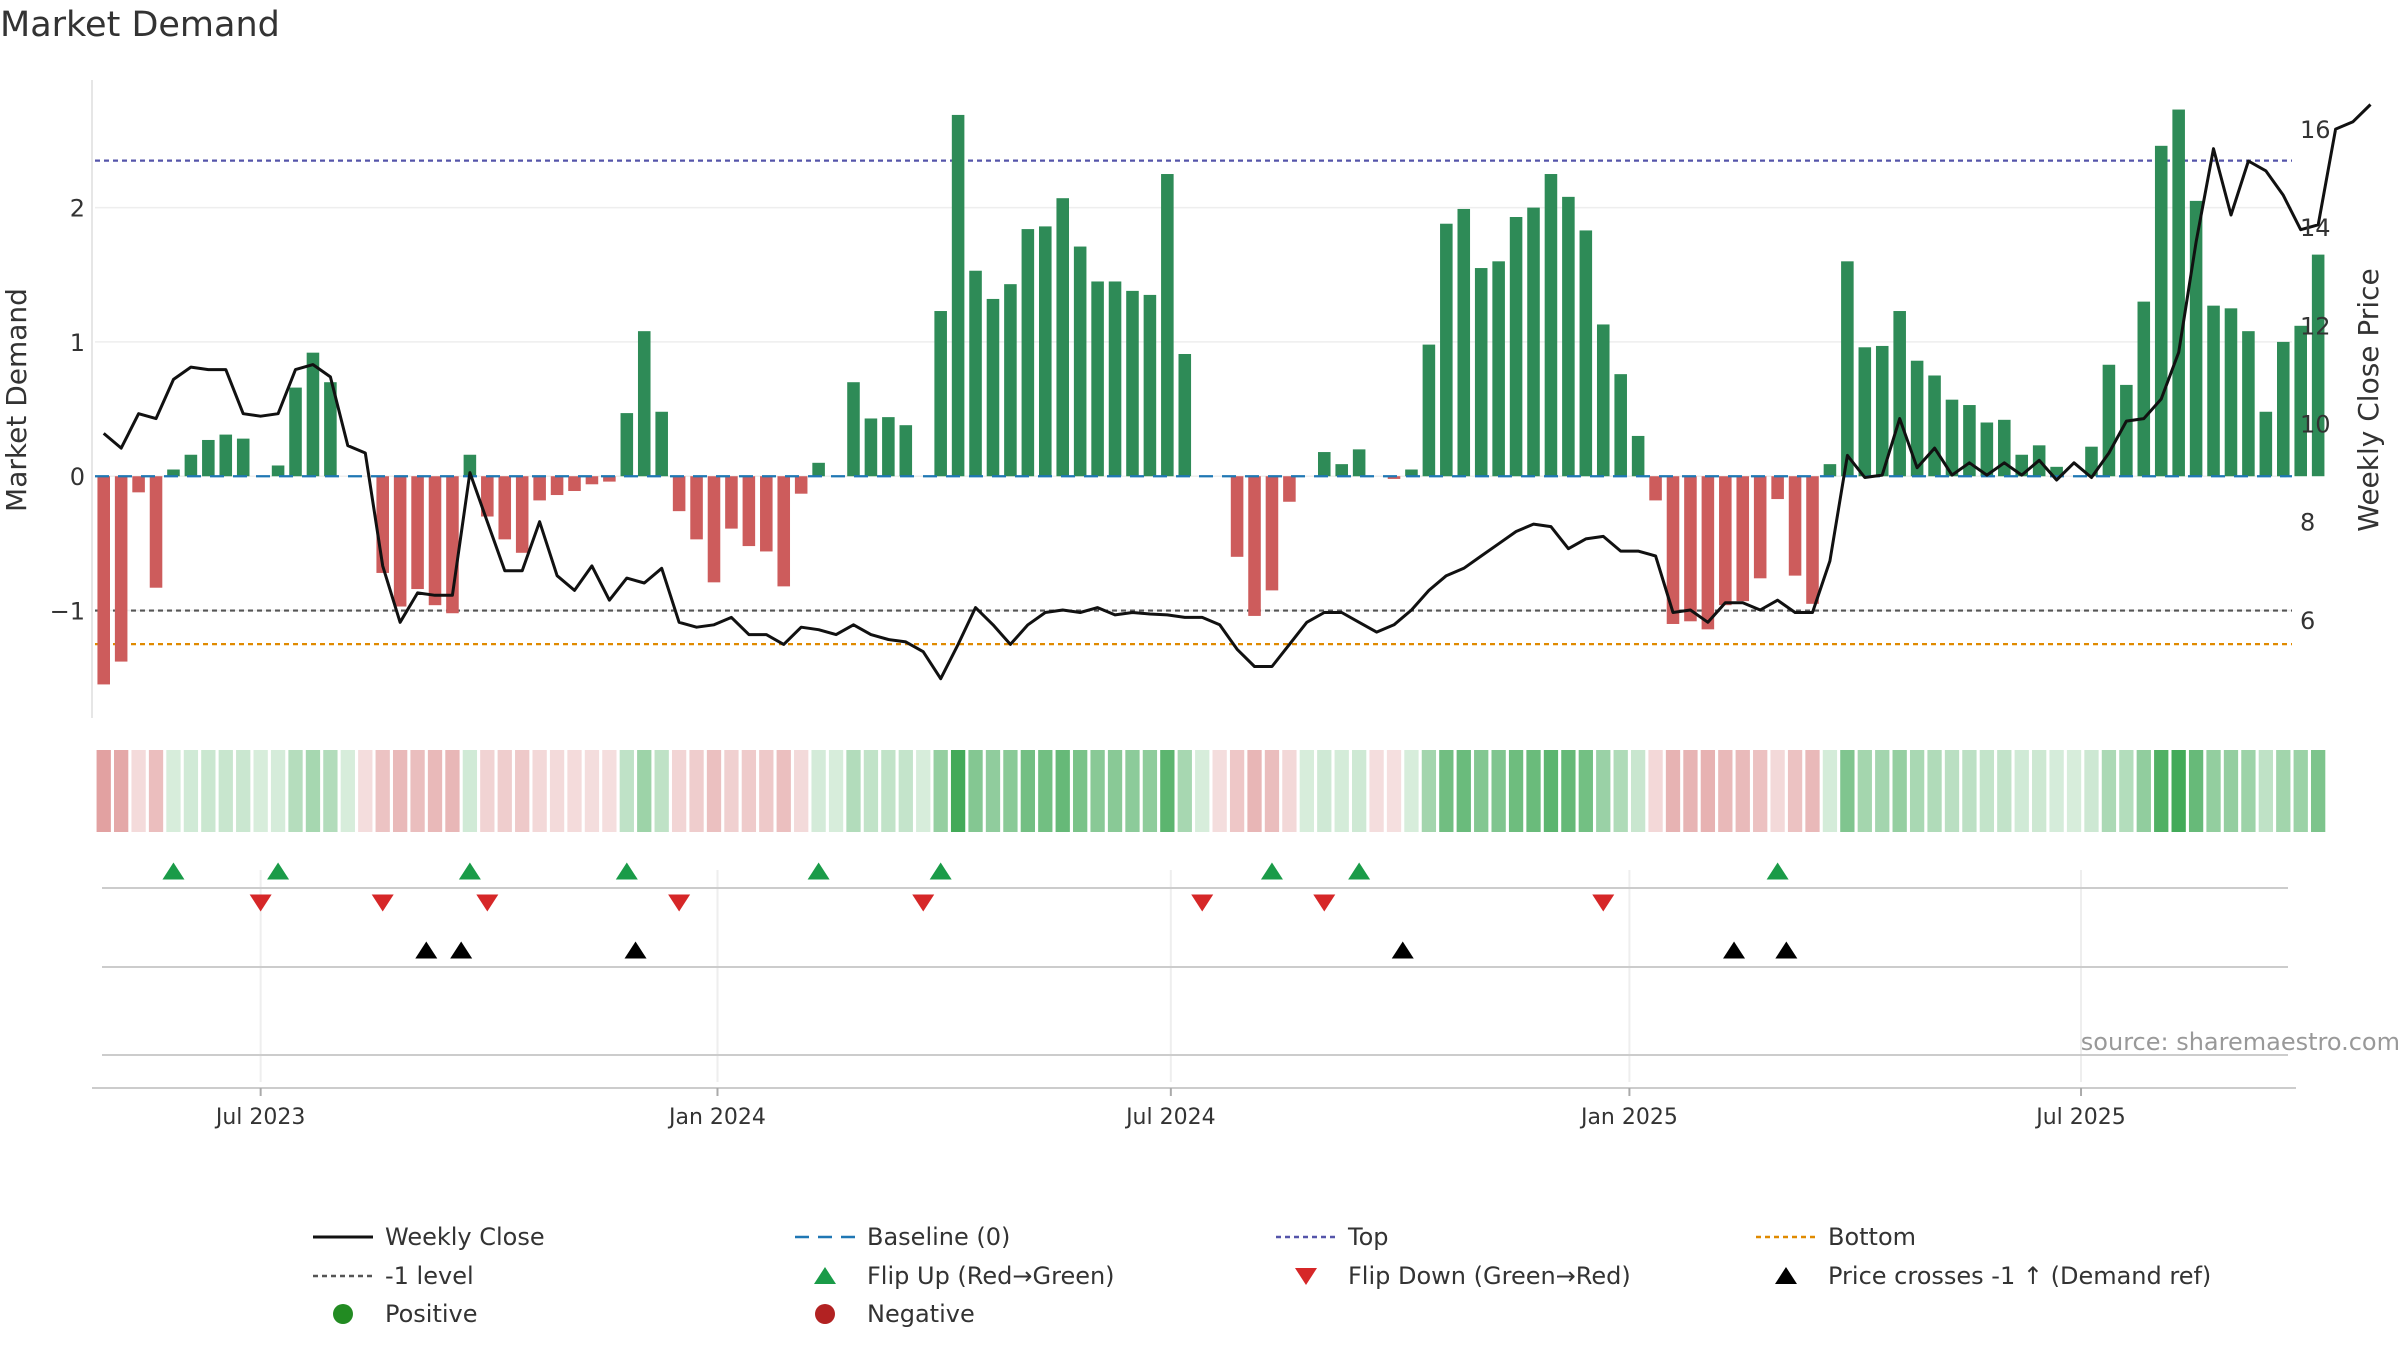  What do you see at coordinates (67, 612) in the screenshot?
I see `y-tick-label: −1` at bounding box center [67, 612].